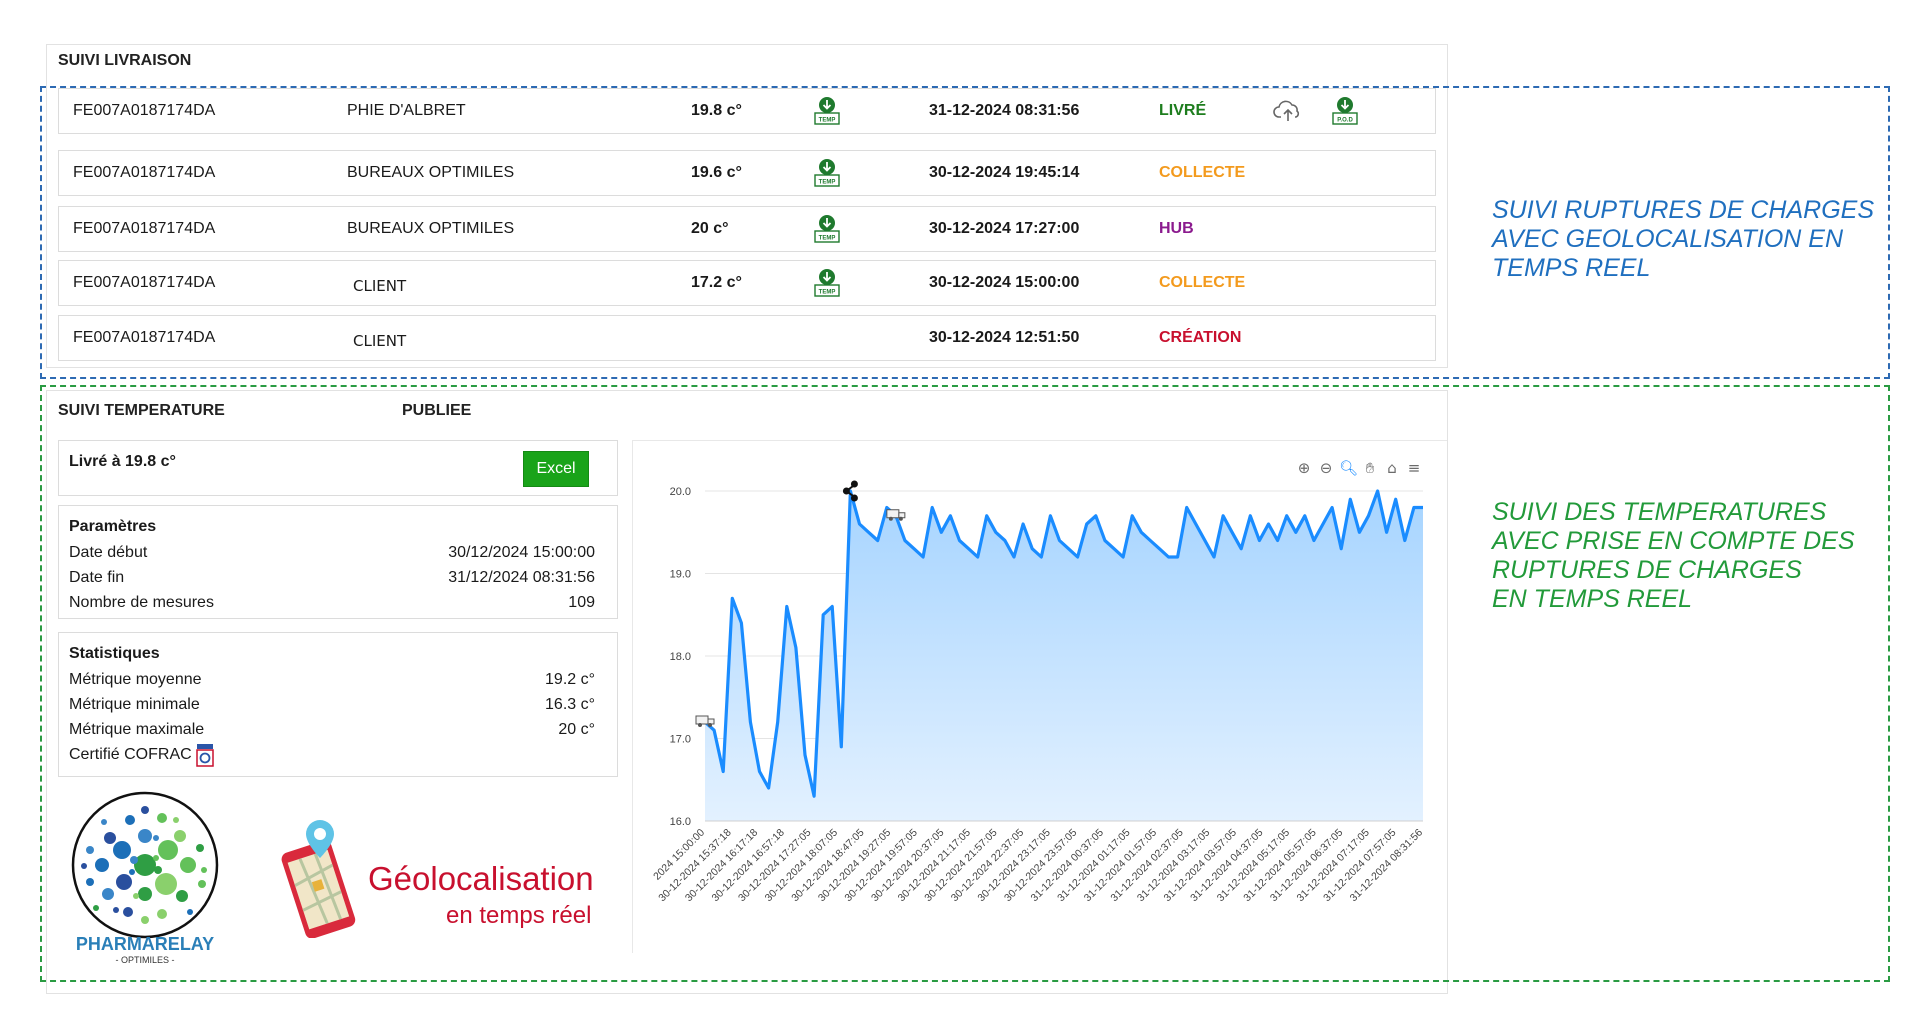 This screenshot has width=1920, height=1034. What do you see at coordinates (1659, 512) in the screenshot?
I see `annotation-line: SUIVI DES TEMPERATURES` at bounding box center [1659, 512].